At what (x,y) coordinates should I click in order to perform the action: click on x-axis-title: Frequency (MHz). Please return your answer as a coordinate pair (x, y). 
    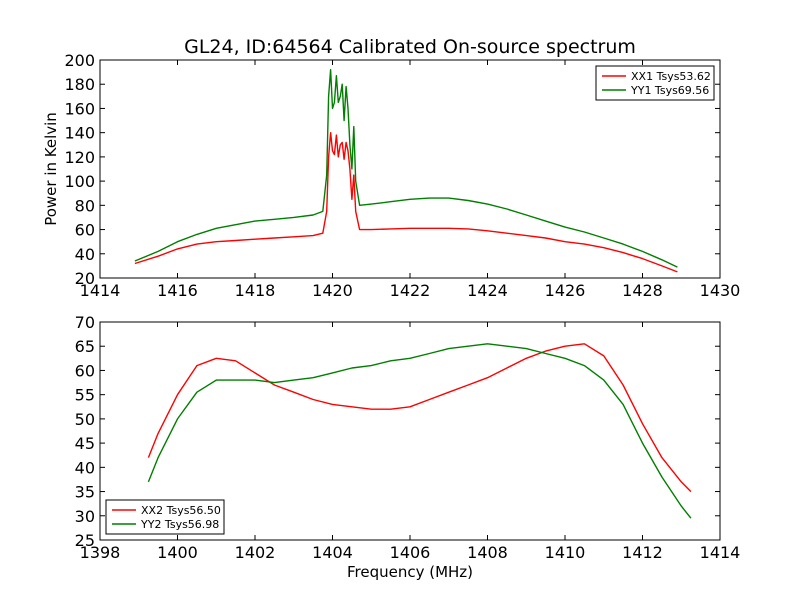
    Looking at the image, I should click on (410, 572).